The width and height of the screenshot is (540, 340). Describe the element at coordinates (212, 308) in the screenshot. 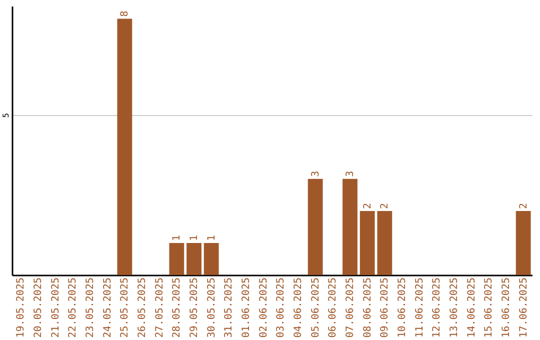

I see `x-tick-label: 30.05.2025` at that location.